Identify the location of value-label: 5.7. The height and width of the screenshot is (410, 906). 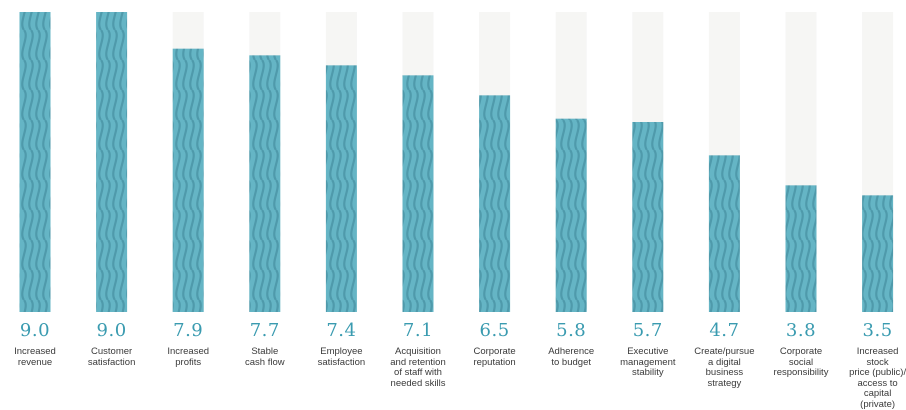
(648, 330).